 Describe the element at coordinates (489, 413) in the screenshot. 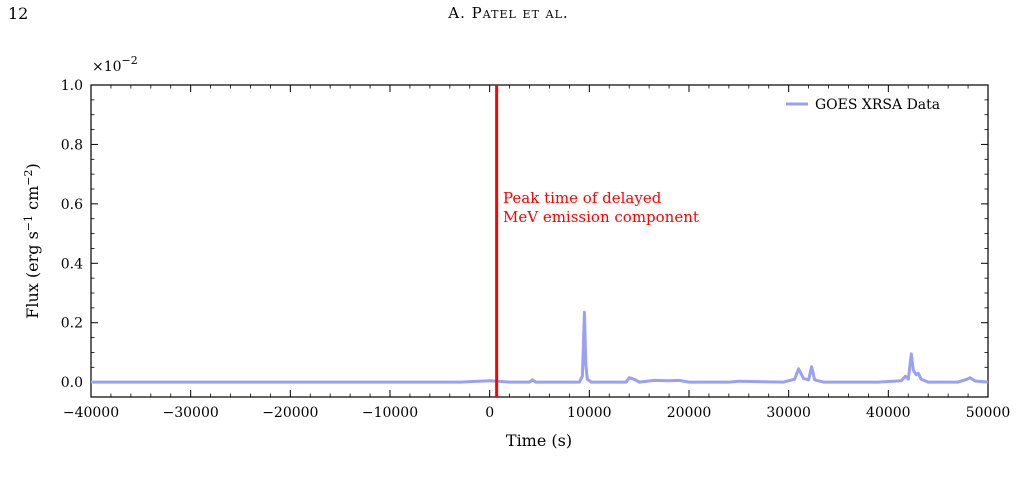

I see `x-tick-label: 0` at that location.